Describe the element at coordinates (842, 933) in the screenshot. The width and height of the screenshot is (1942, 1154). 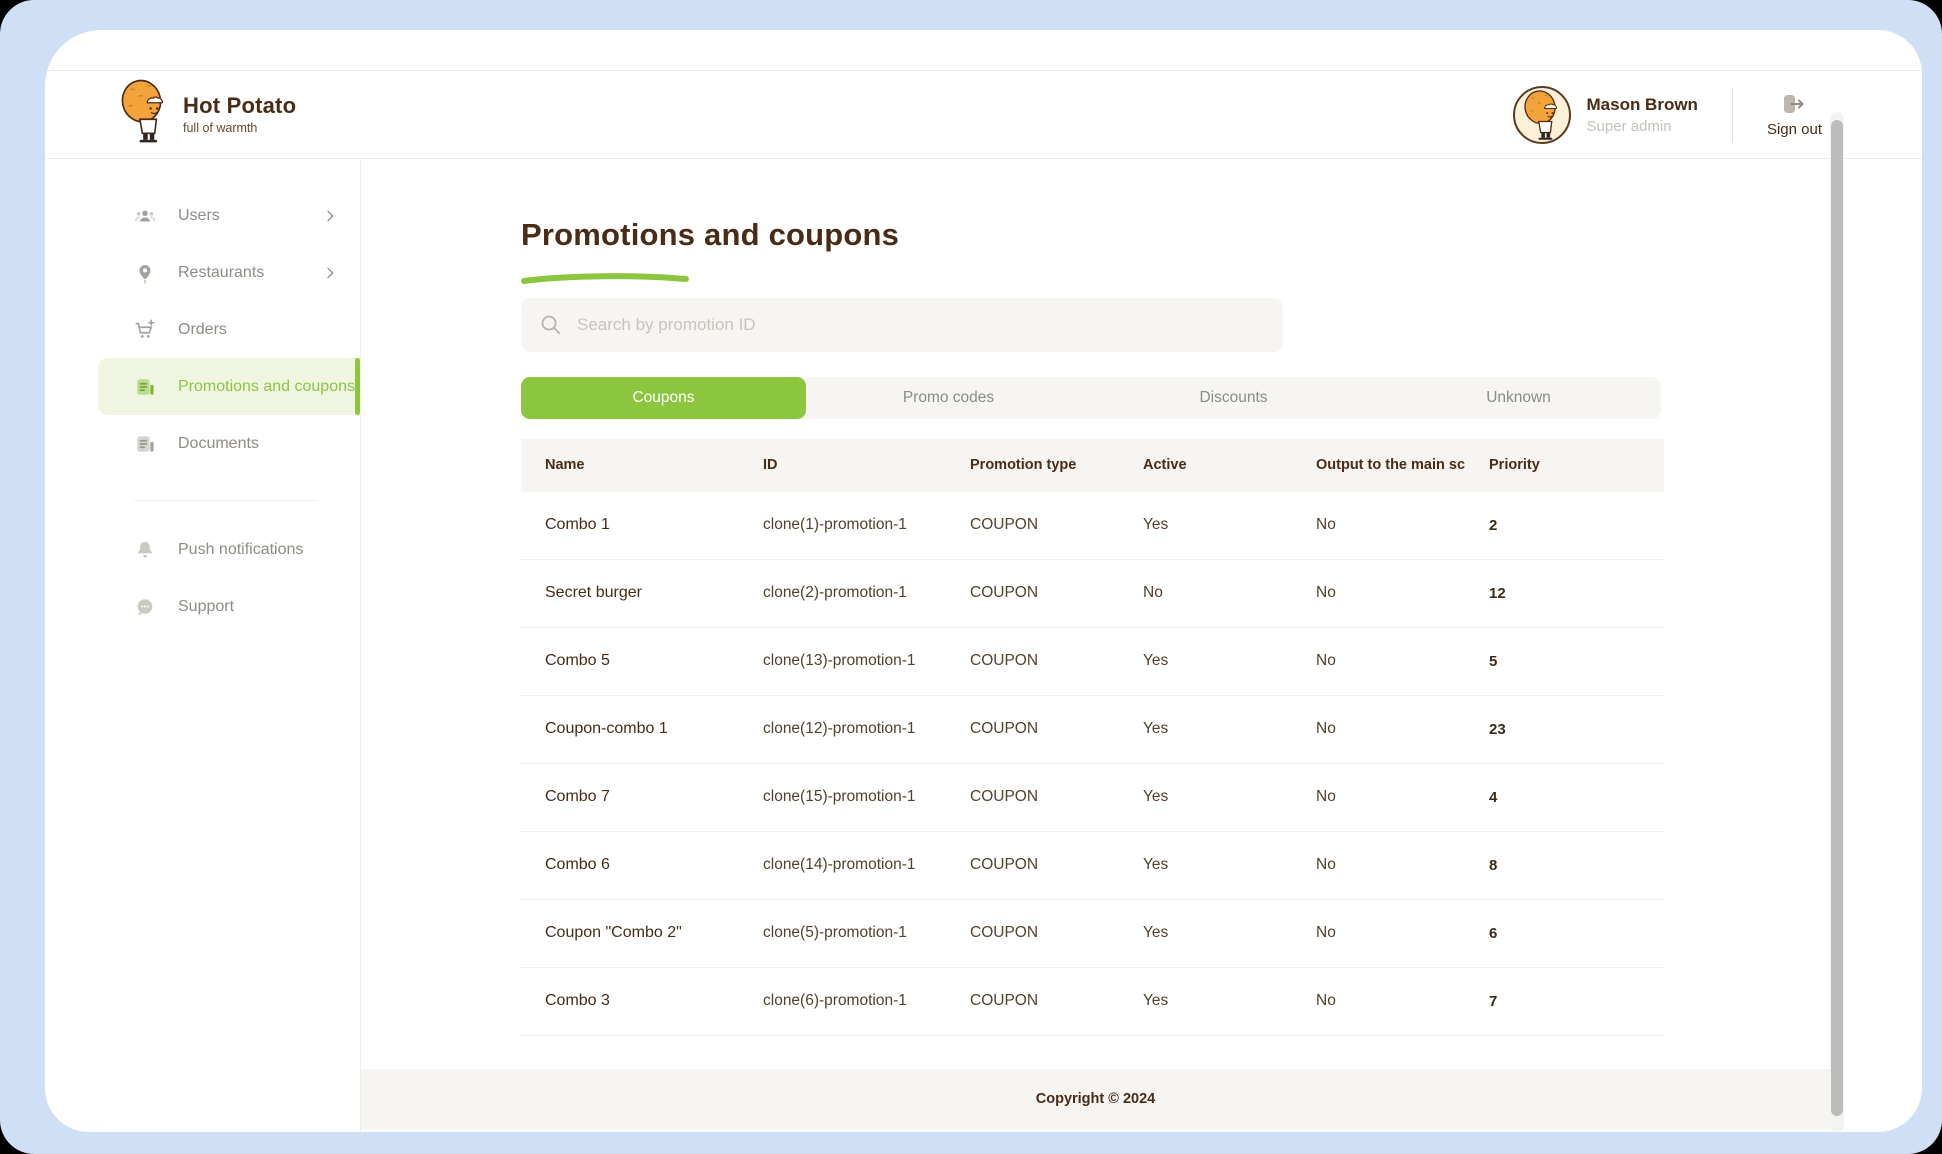
I see `table-cell: clone(5)-promotion-1` at that location.